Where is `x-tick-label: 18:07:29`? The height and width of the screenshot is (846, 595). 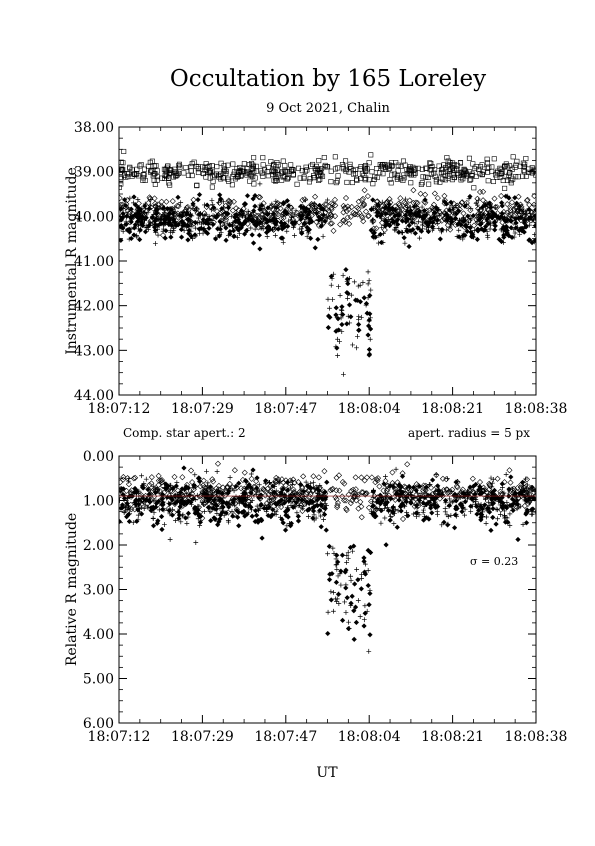 x-tick-label: 18:07:29 is located at coordinates (202, 409).